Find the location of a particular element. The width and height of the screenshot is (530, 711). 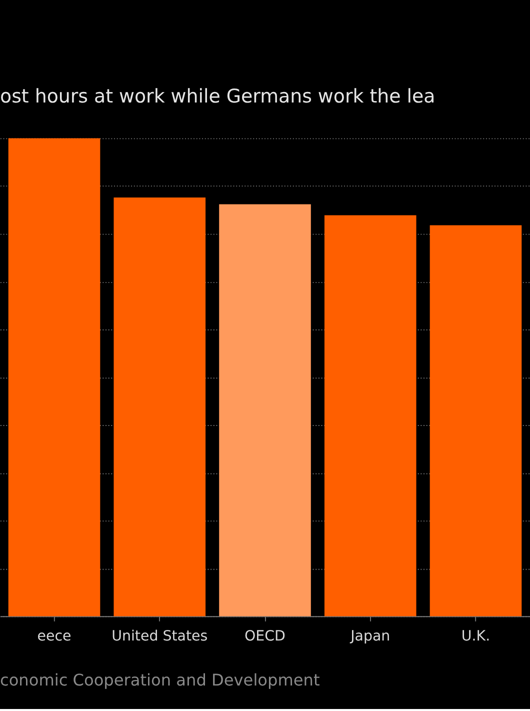

x-tick-label: United States is located at coordinates (160, 636).